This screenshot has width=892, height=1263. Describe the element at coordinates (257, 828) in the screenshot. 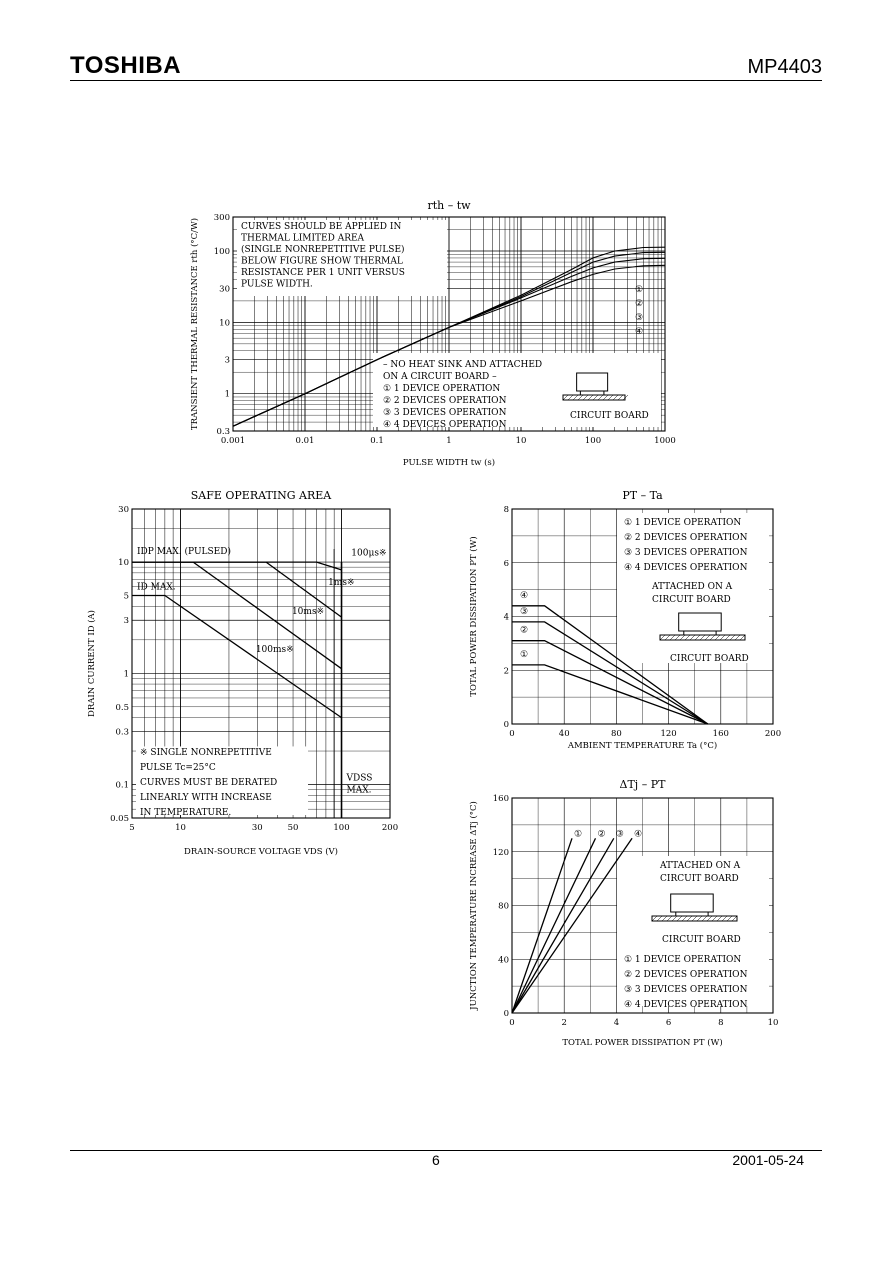

I see `soa-x-tick-label: 30` at that location.